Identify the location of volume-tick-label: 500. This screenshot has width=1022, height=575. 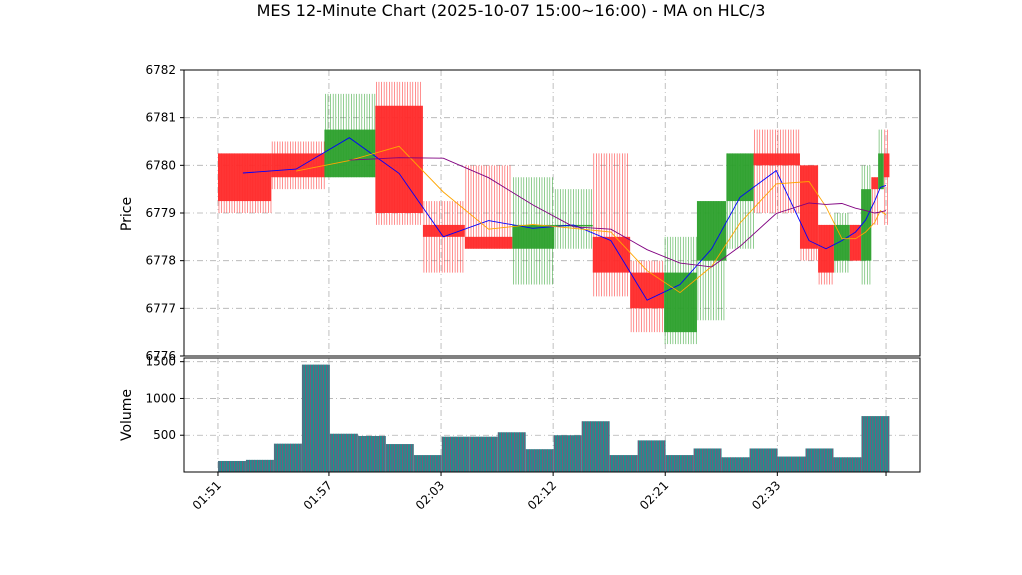
(164, 435).